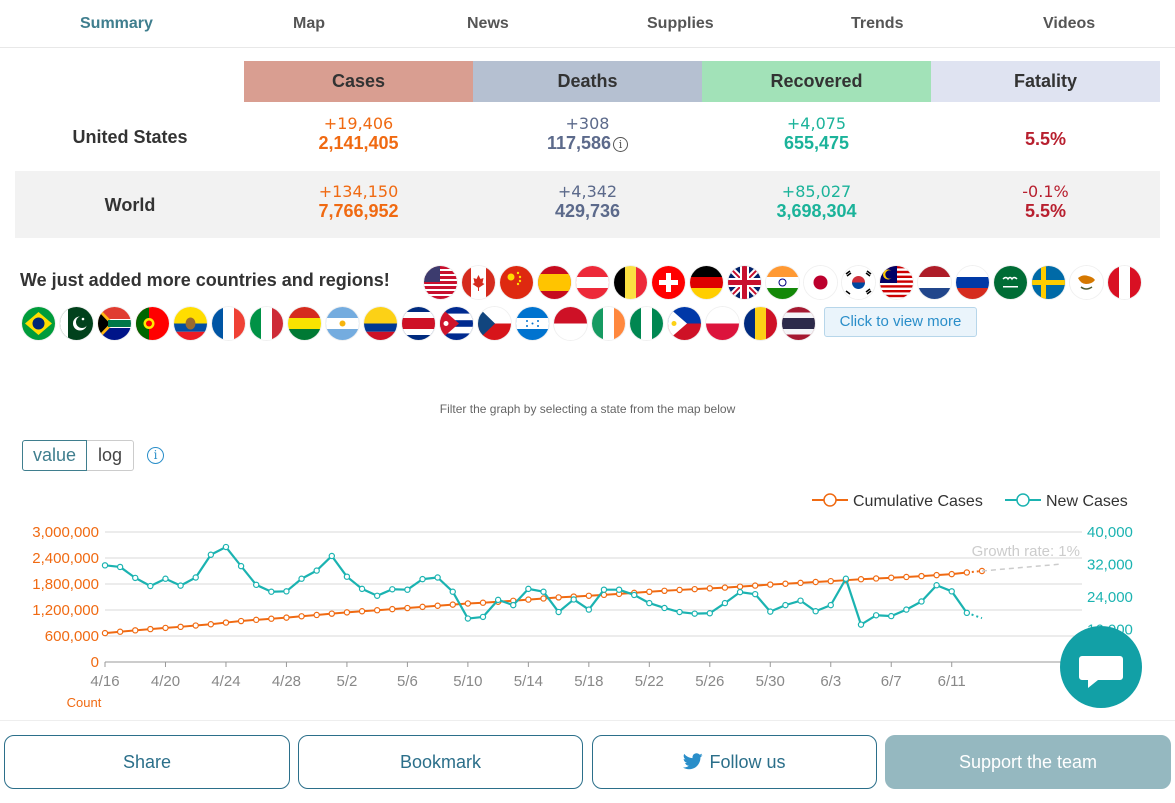  Describe the element at coordinates (76, 323) in the screenshot. I see `pakistan-flag-icon` at that location.